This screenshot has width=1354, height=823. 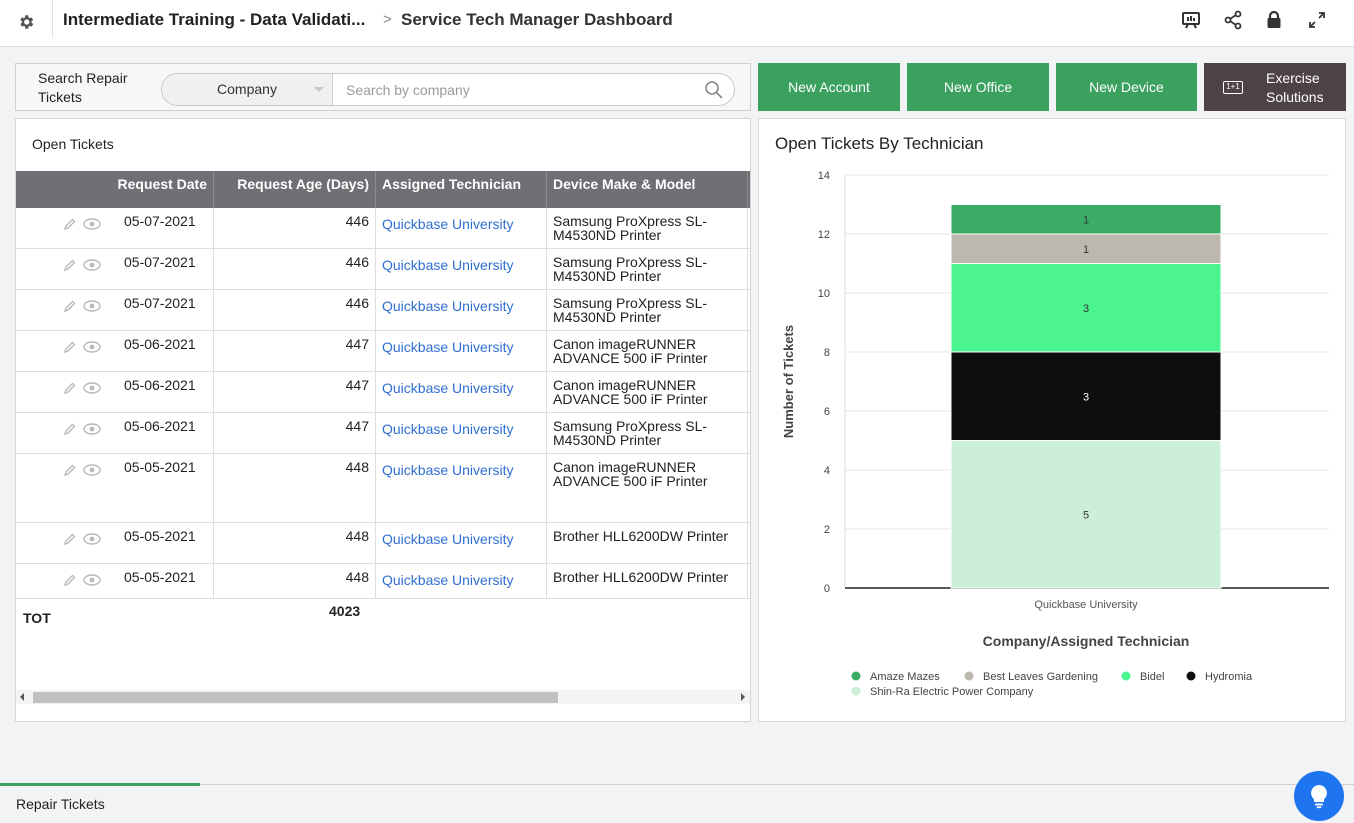 What do you see at coordinates (1317, 20) in the screenshot?
I see `expand-icon` at bounding box center [1317, 20].